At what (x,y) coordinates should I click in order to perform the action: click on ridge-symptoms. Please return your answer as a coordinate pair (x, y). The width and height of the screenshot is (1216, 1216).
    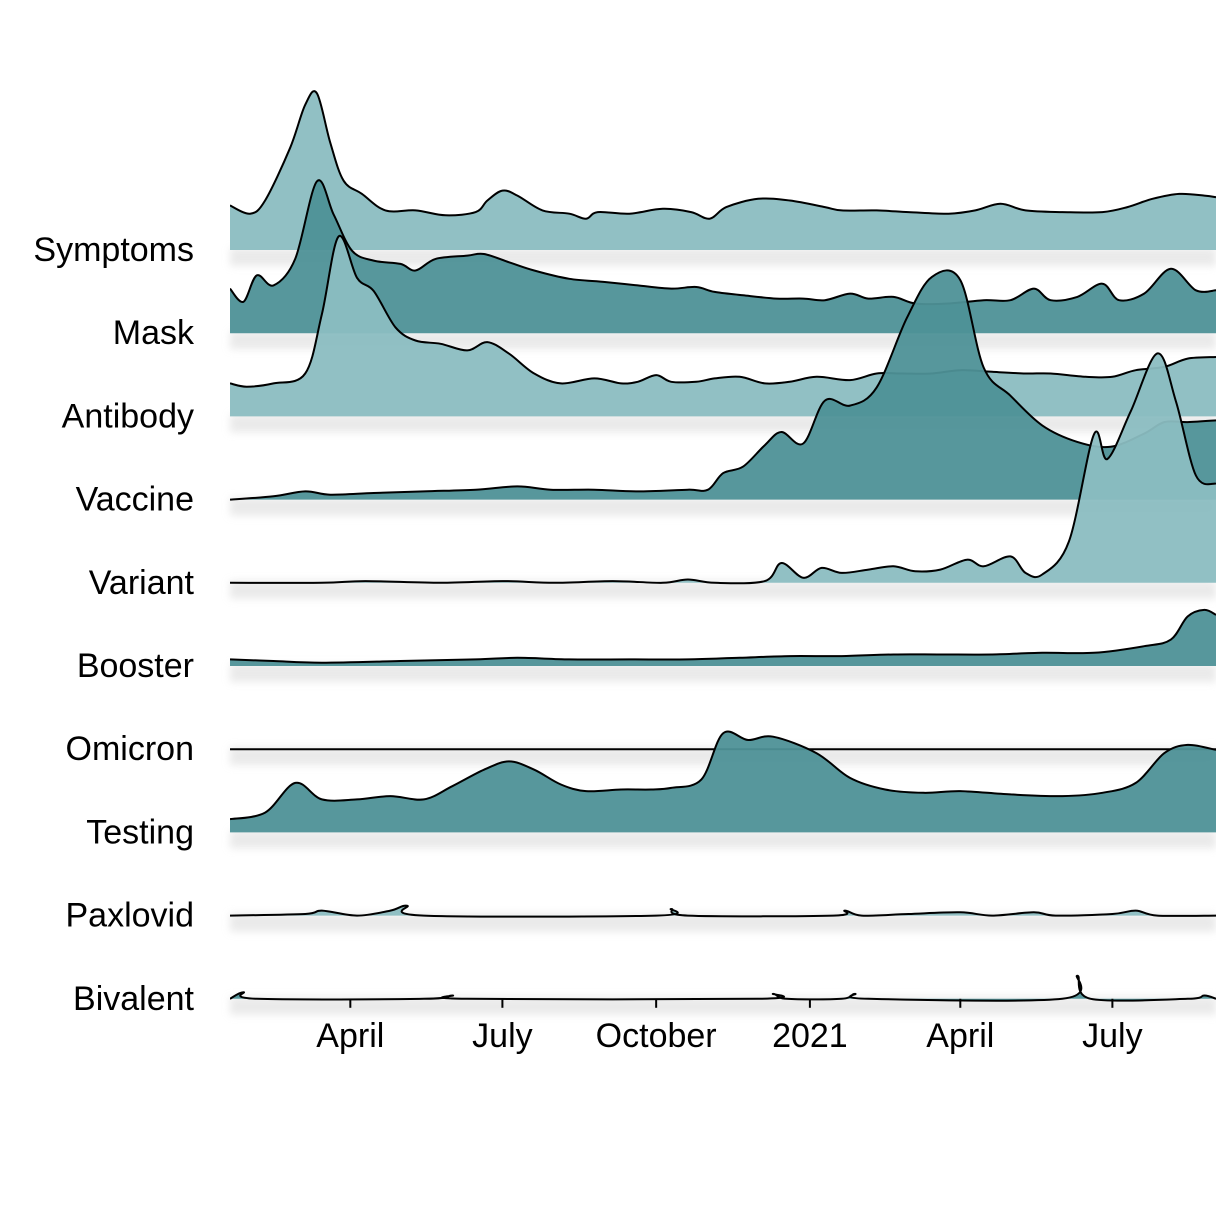
    Looking at the image, I should click on (723, 170).